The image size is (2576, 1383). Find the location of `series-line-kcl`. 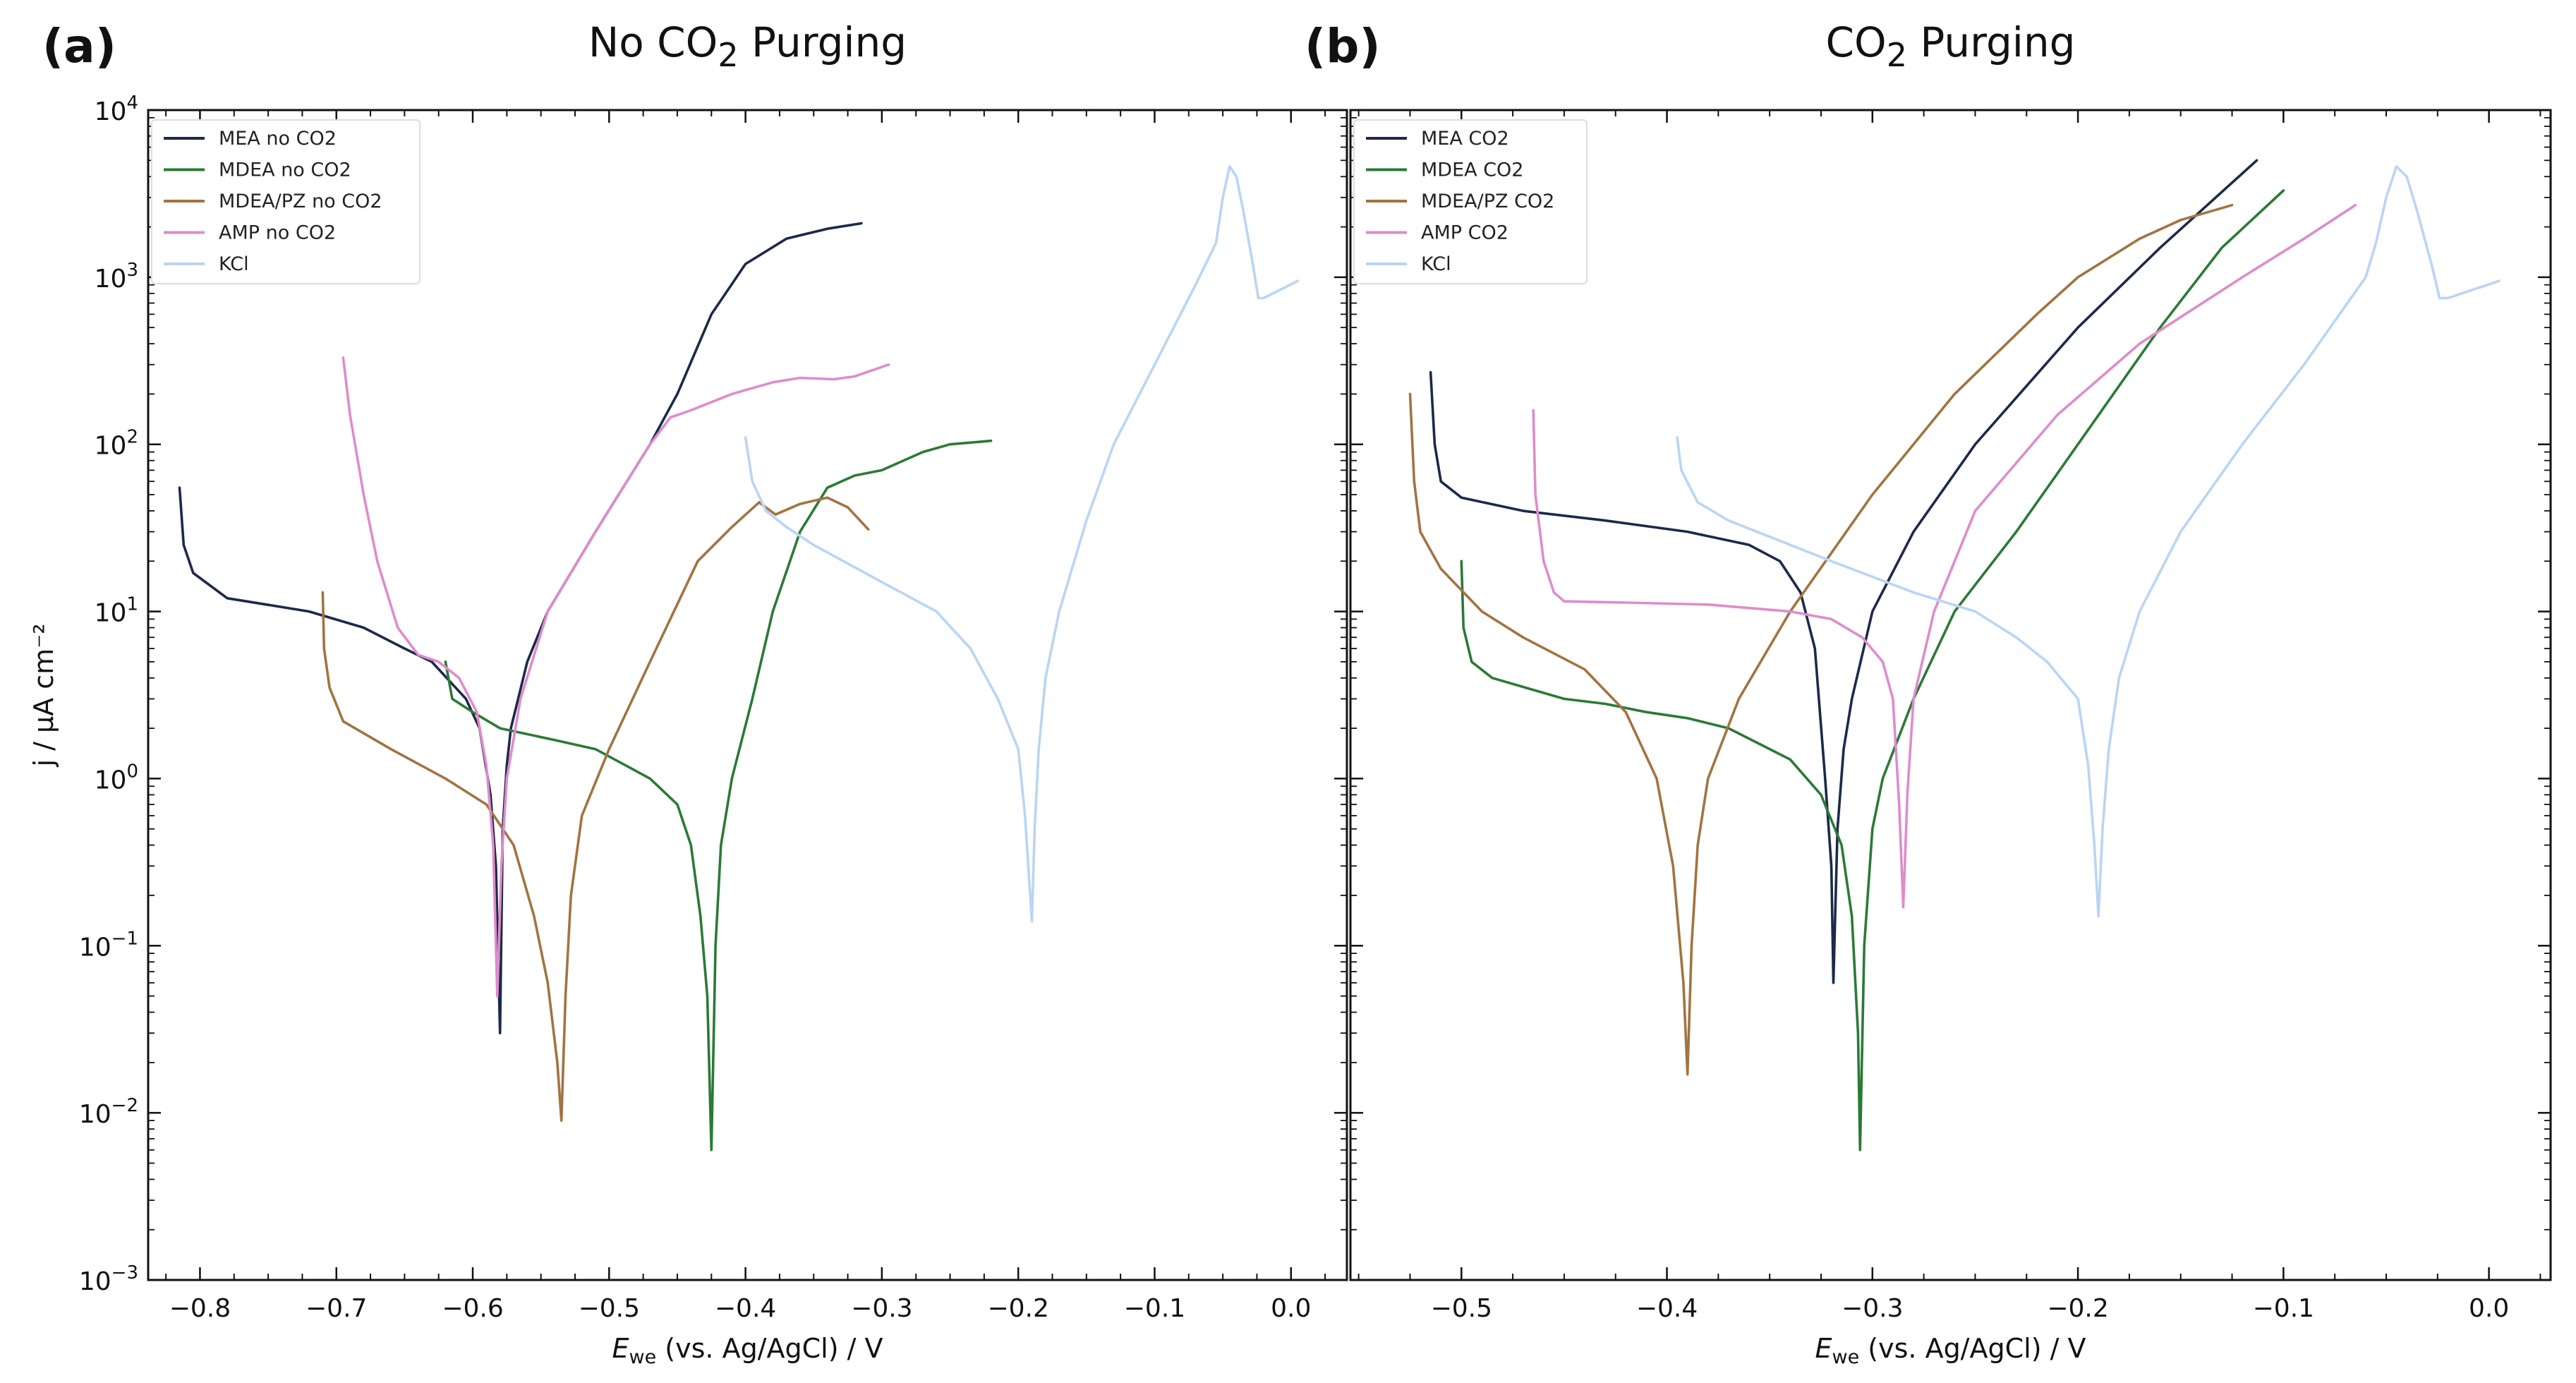

series-line-kcl is located at coordinates (1022, 544).